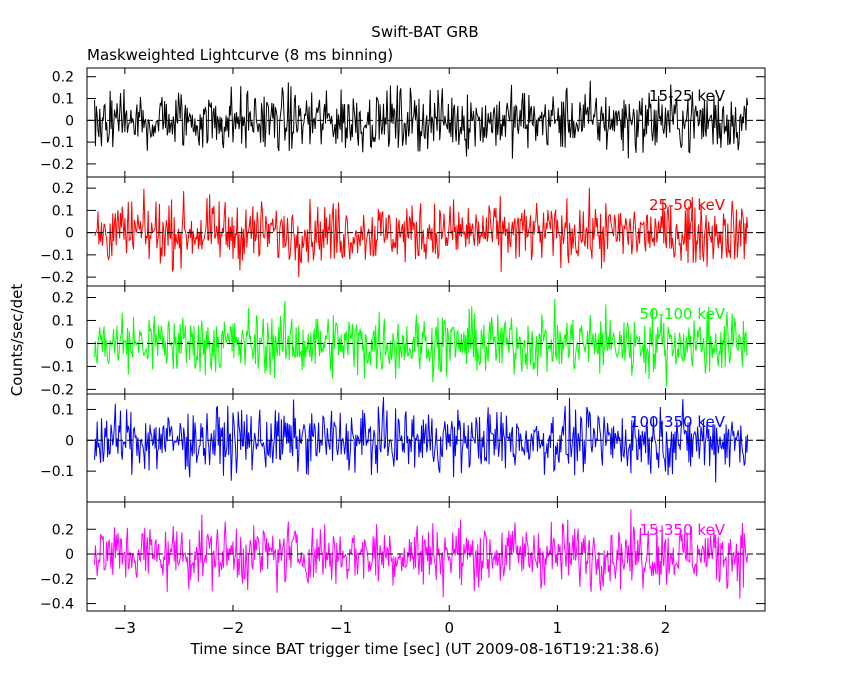 This screenshot has height=680, width=850. What do you see at coordinates (341, 628) in the screenshot?
I see `x-tick-label: −1` at bounding box center [341, 628].